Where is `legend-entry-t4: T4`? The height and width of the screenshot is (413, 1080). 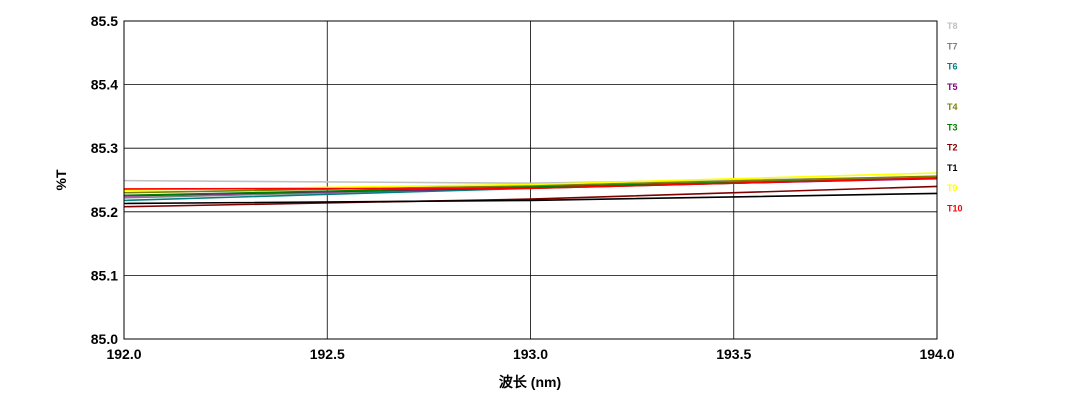
legend-entry-t4: T4 is located at coordinates (952, 107).